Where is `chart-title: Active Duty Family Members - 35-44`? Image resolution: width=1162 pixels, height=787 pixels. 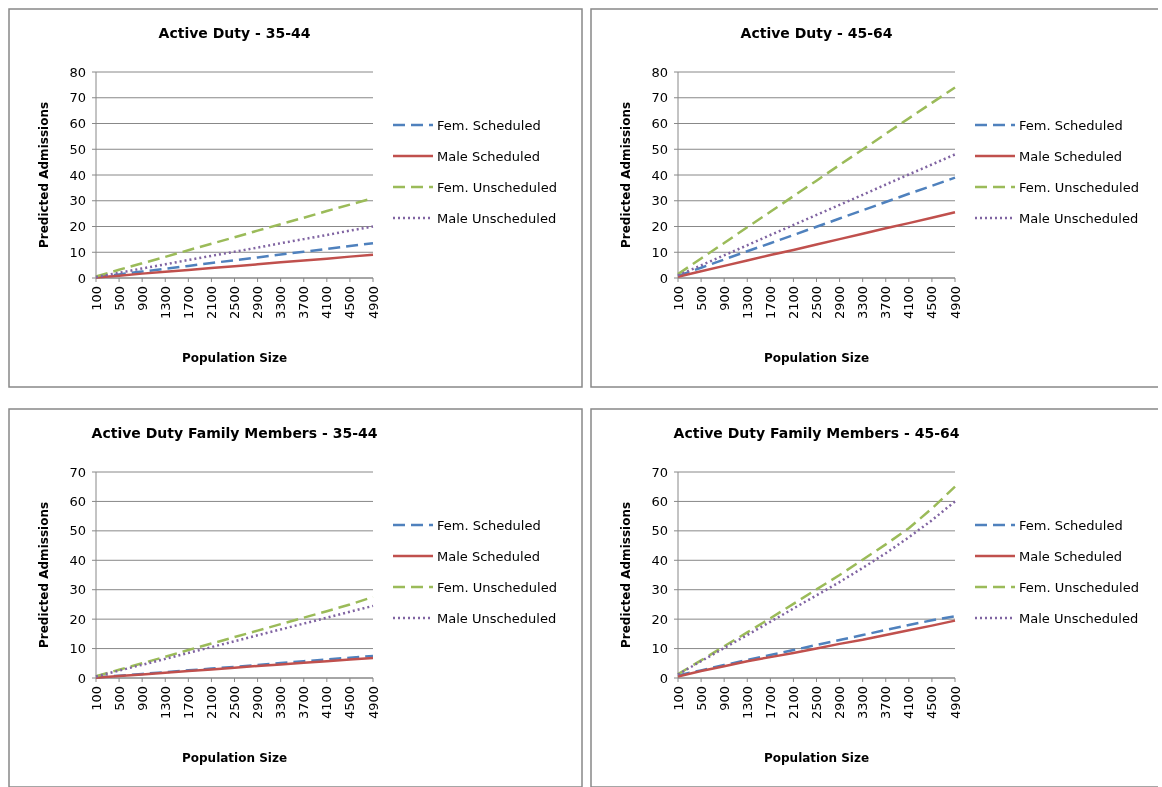 chart-title: Active Duty Family Members - 35-44 is located at coordinates (234, 433).